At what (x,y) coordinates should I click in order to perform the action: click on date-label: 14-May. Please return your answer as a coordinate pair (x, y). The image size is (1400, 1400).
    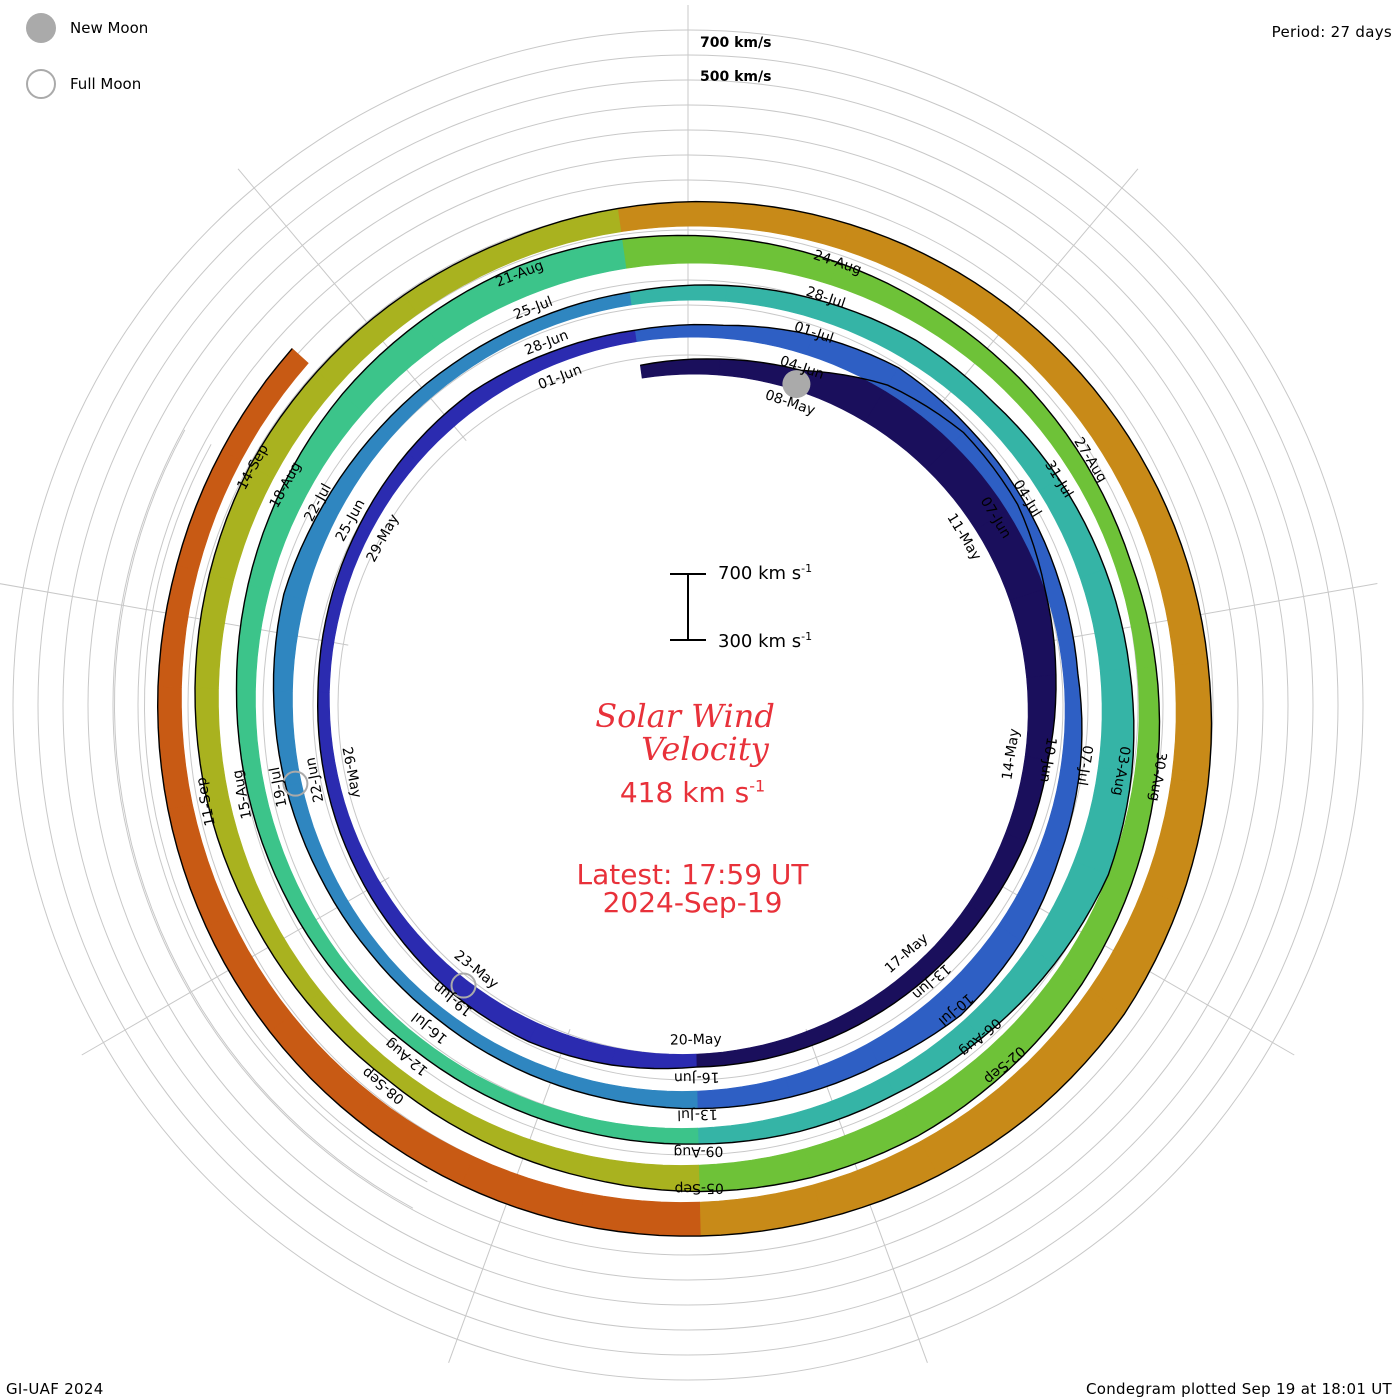
    Looking at the image, I should click on (1011, 754).